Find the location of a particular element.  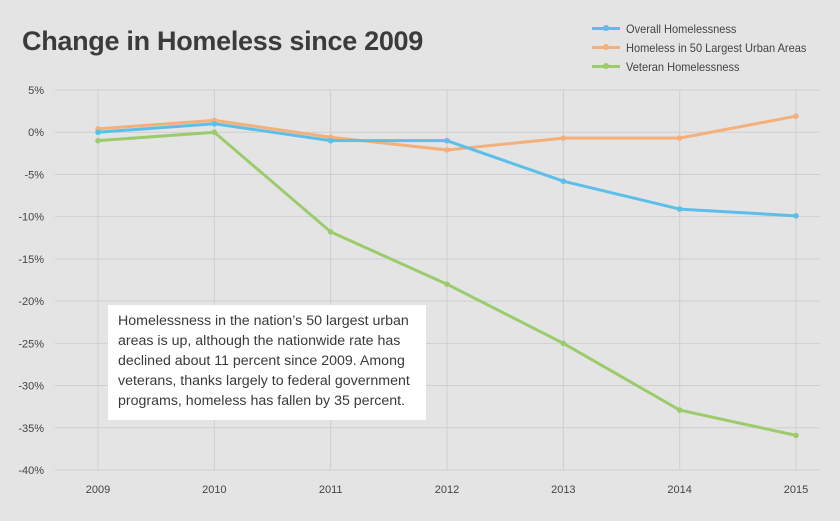

x-tick-label: 2010 is located at coordinates (214, 490).